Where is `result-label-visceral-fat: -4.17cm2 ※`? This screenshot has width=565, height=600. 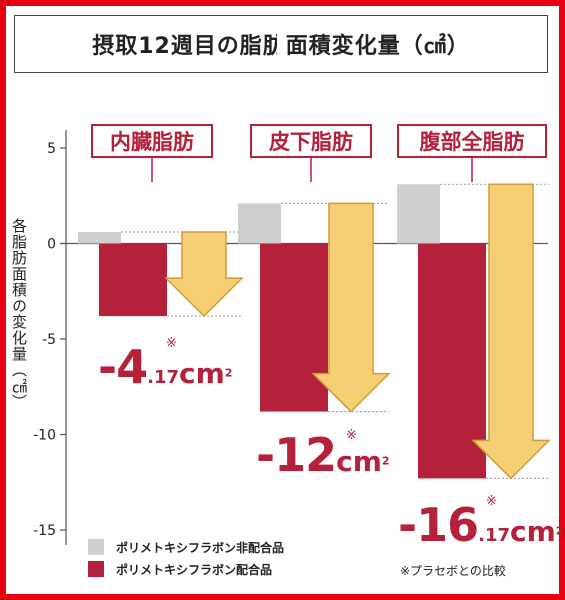 result-label-visceral-fat: -4.17cm2 ※ is located at coordinates (165, 365).